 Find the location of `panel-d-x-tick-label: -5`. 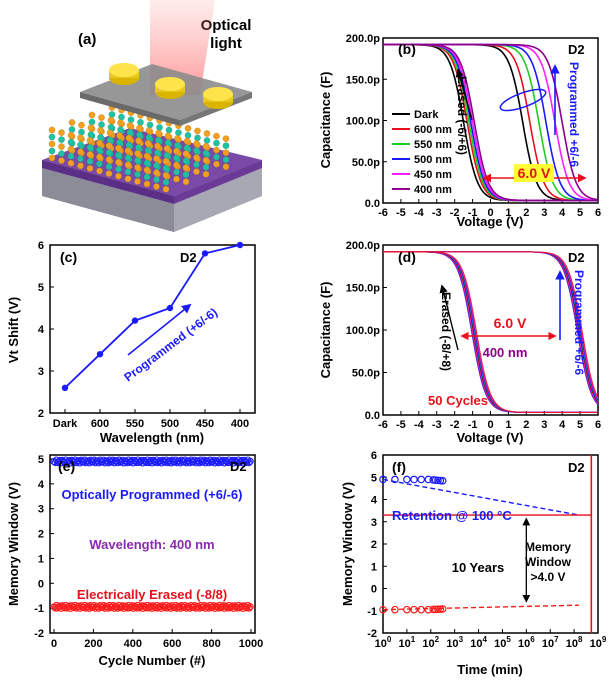

panel-d-x-tick-label: -5 is located at coordinates (401, 425).